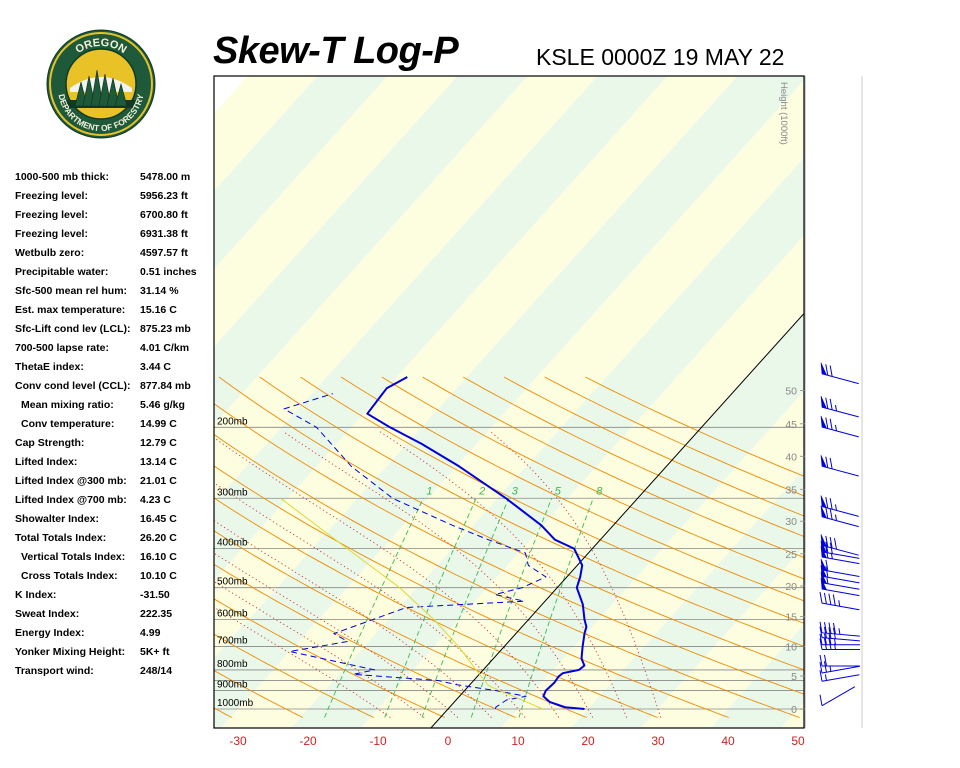 This screenshot has height=768, width=960. What do you see at coordinates (238, 741) in the screenshot?
I see `temperature-tick-label: -30` at bounding box center [238, 741].